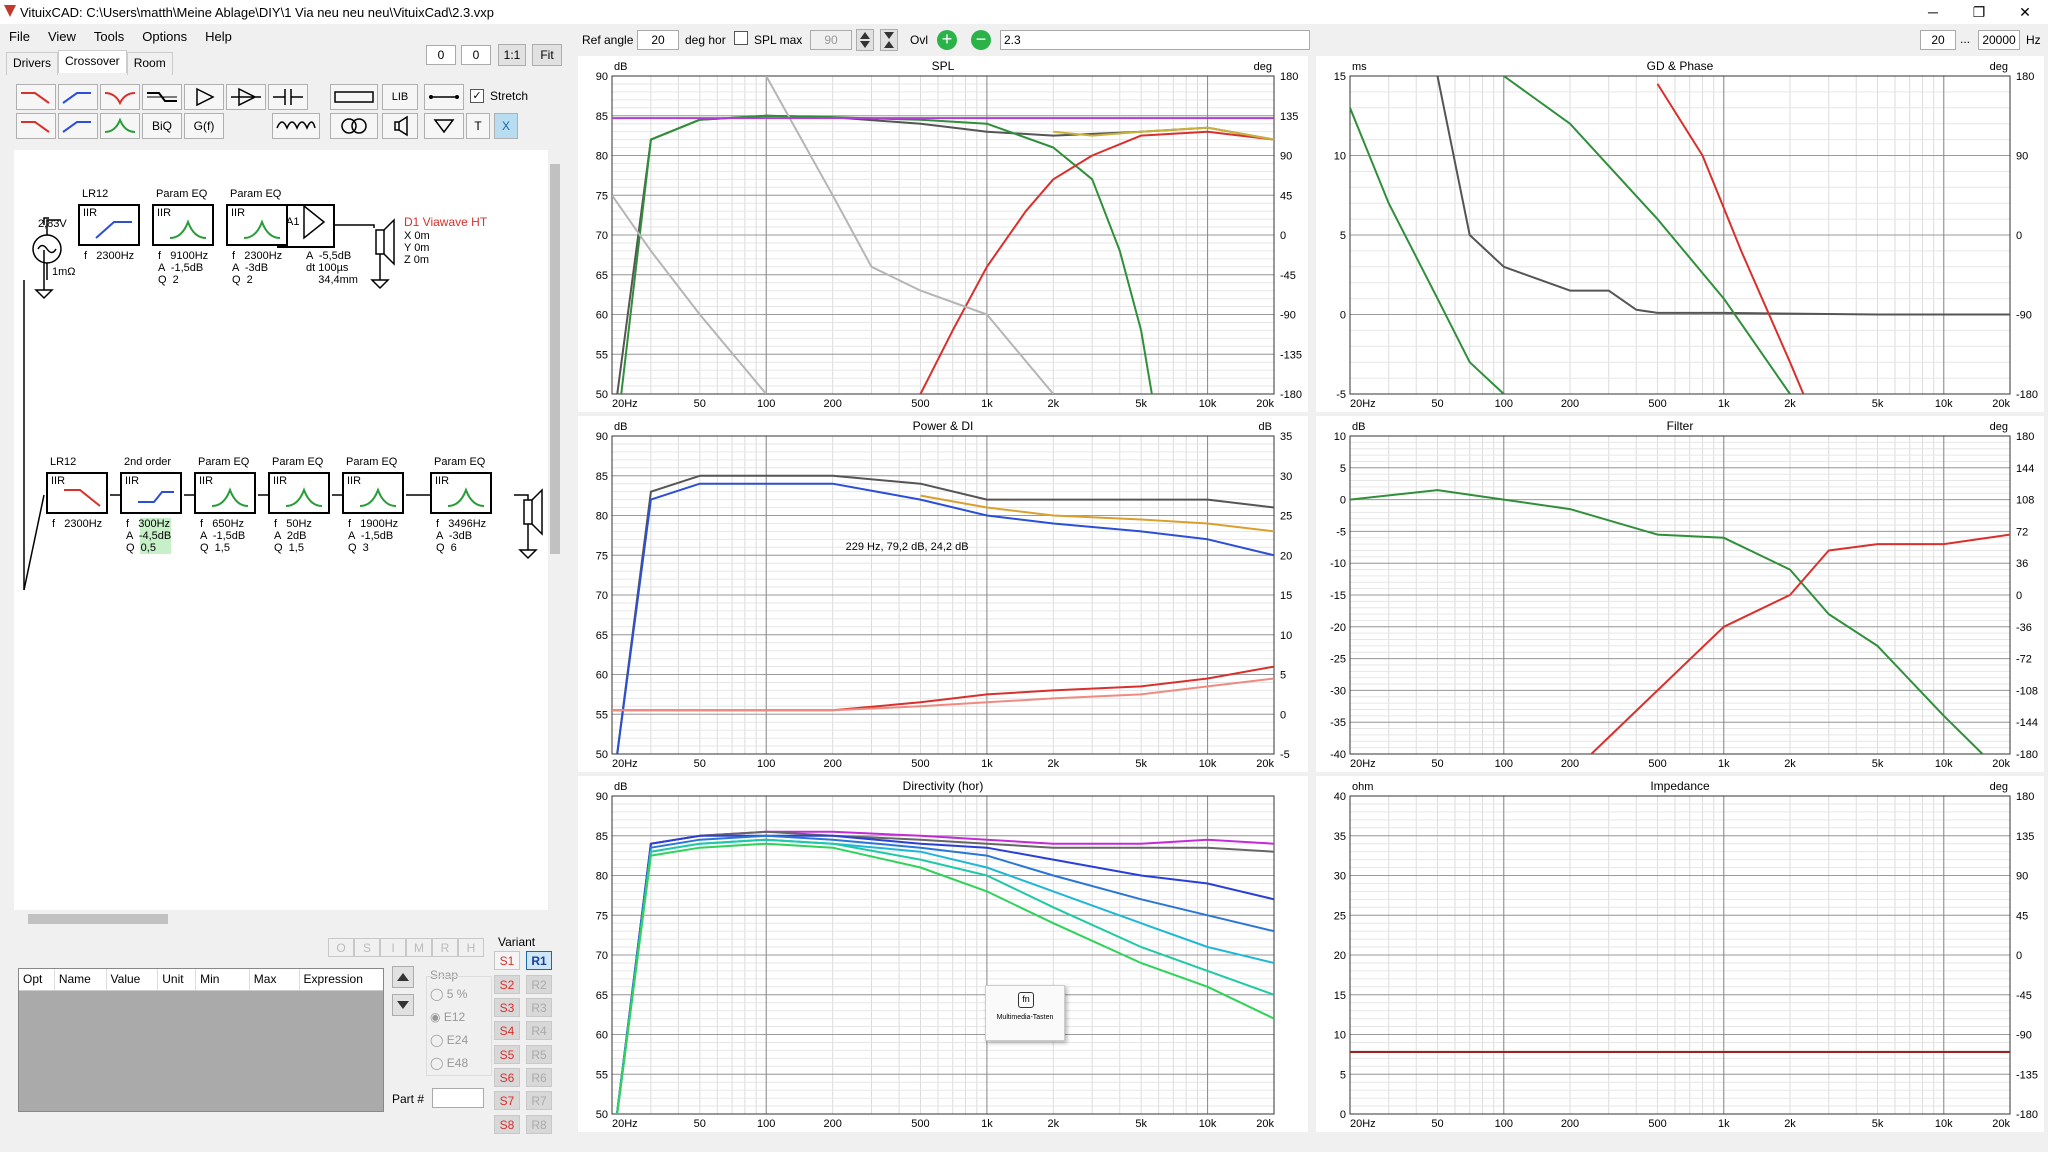  I want to click on overlay-select: 2.3, so click(1155, 40).